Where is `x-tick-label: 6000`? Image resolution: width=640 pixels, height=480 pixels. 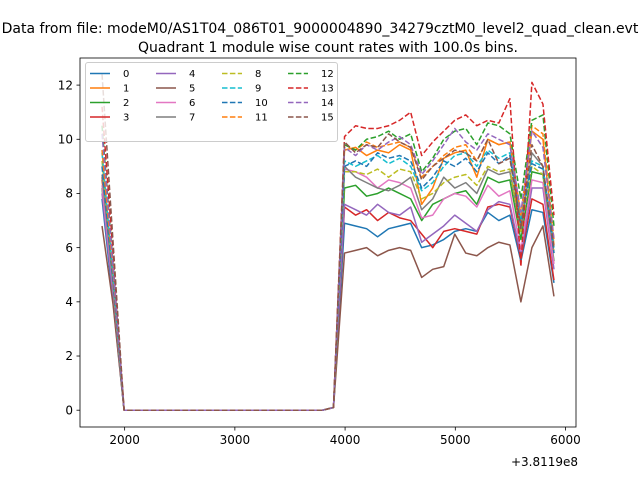
x-tick-label: 6000 is located at coordinates (565, 440).